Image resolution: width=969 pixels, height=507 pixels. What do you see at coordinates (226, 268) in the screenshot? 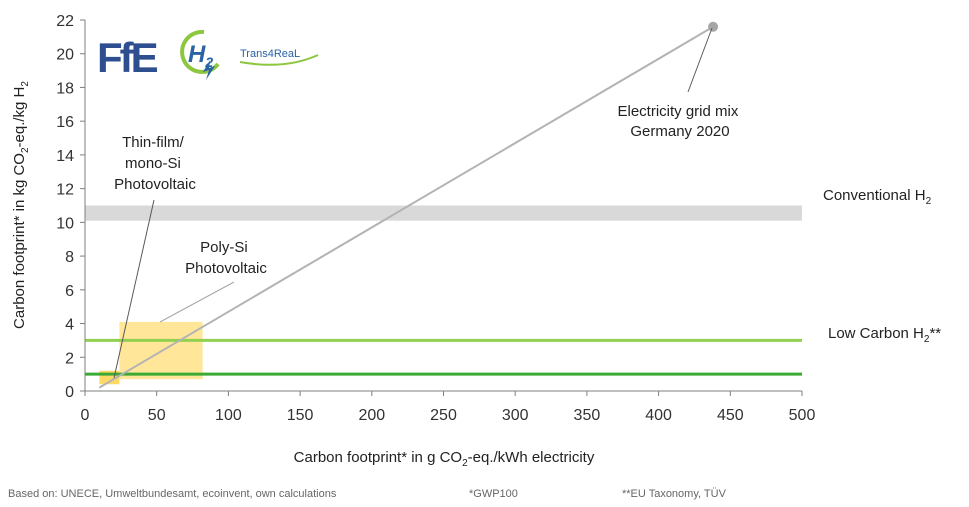
I see `poly-si-line-2: Photovoltaic` at bounding box center [226, 268].